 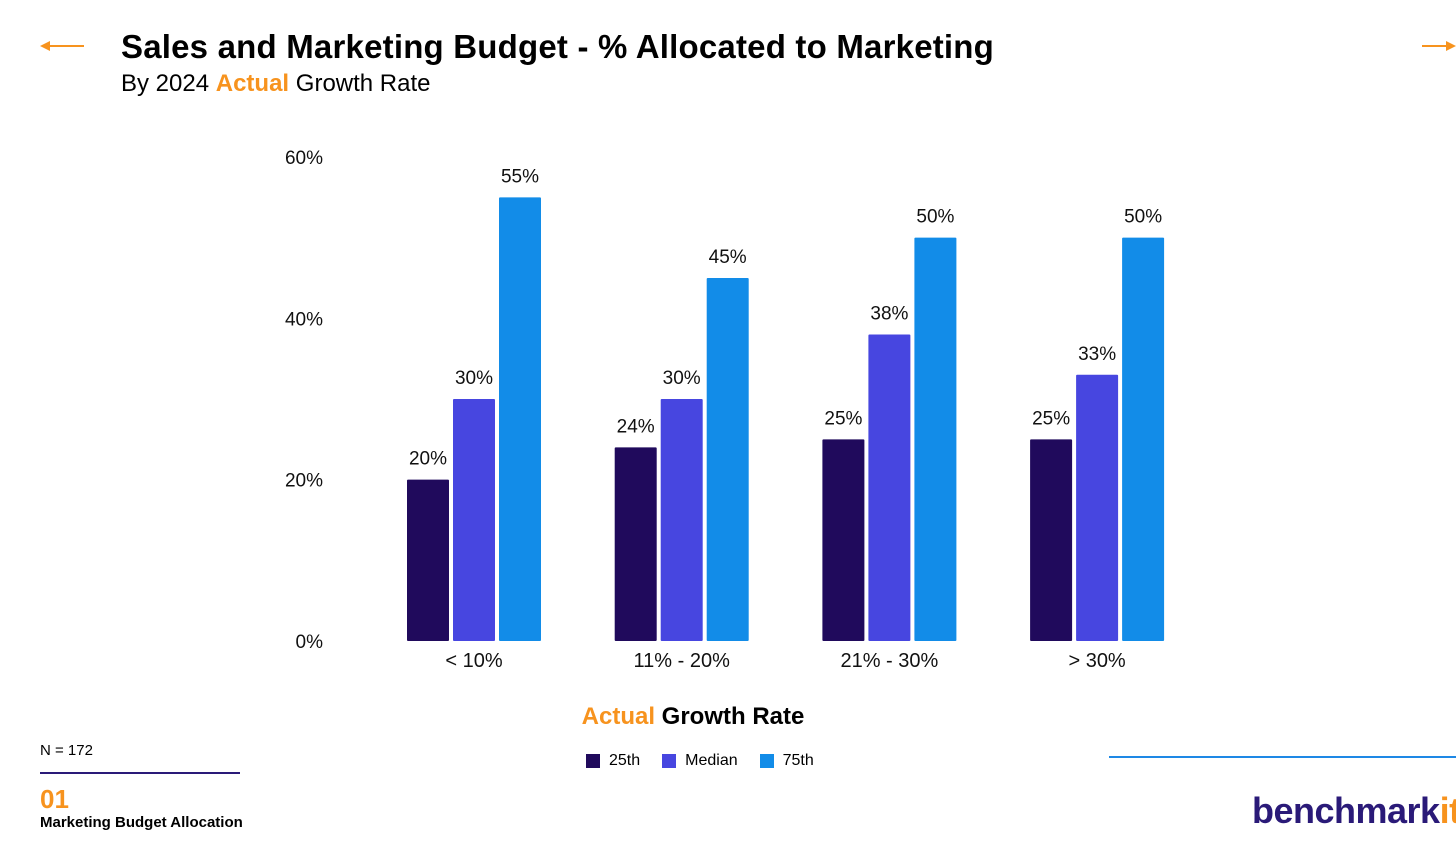 I want to click on section-number: 01, so click(x=54, y=799).